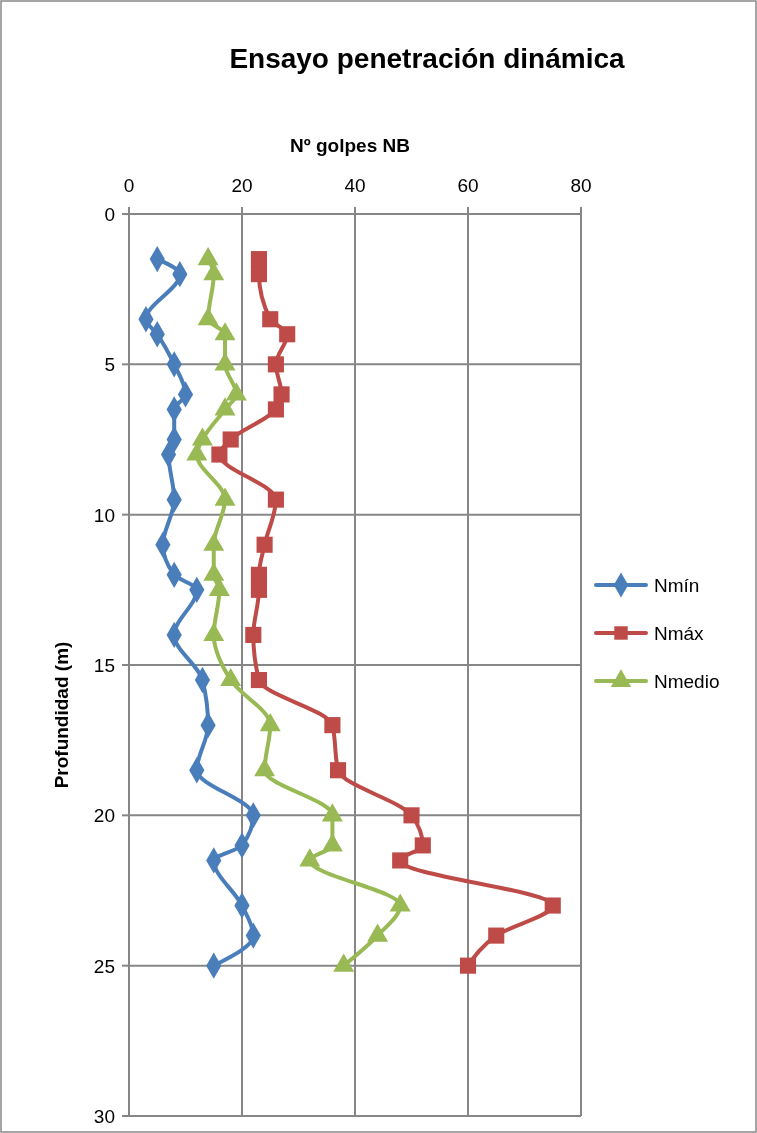  Describe the element at coordinates (104, 665) in the screenshot. I see `y-tick-label: 15` at that location.